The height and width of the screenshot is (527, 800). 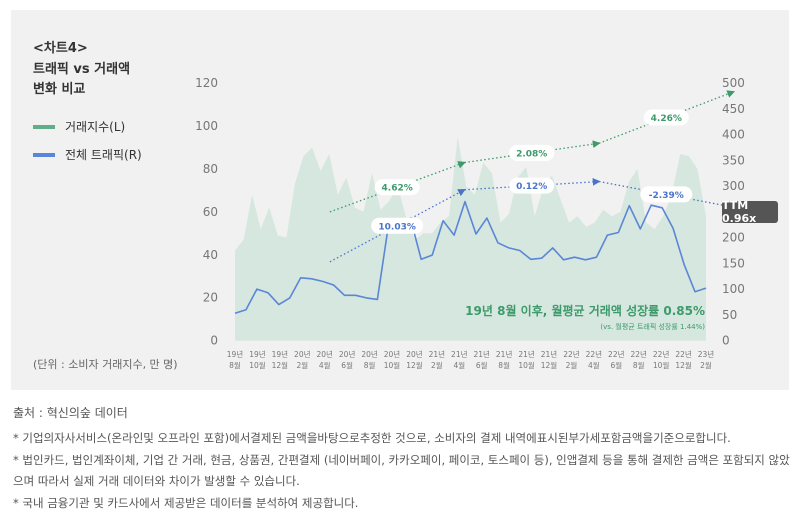 I want to click on right-axis-tick: 200, so click(x=733, y=238).